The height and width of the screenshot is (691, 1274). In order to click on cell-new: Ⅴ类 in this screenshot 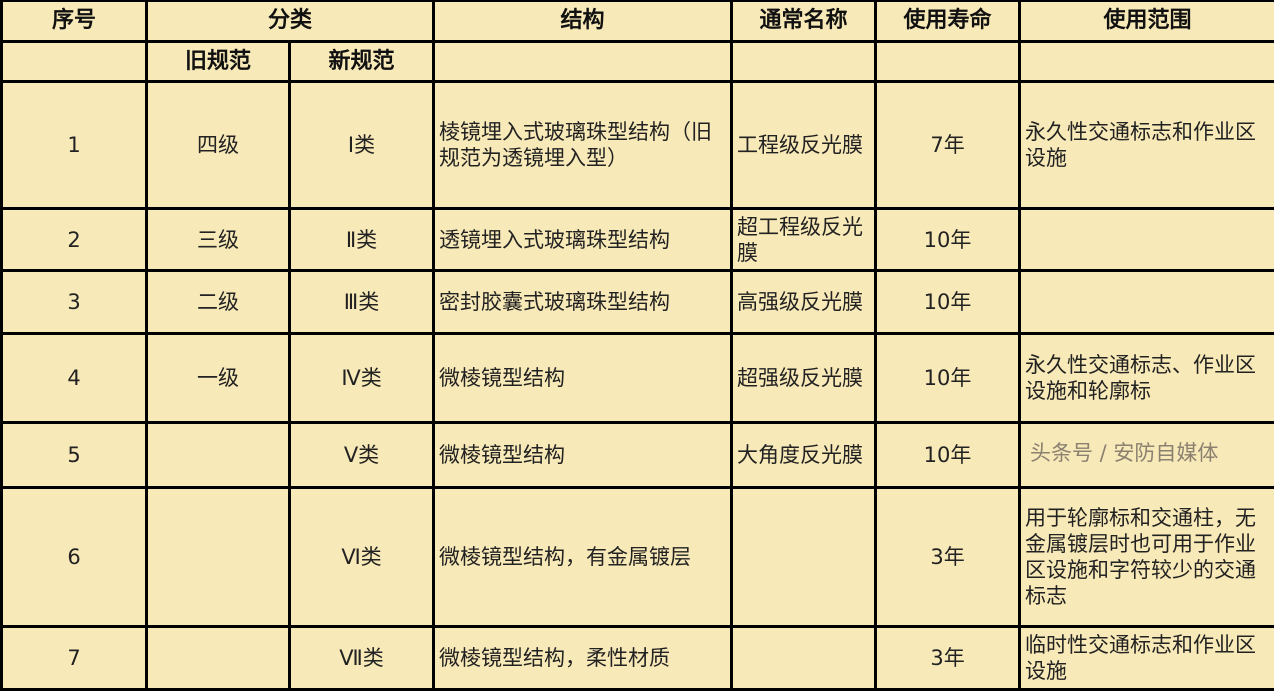, I will do `click(362, 455)`.